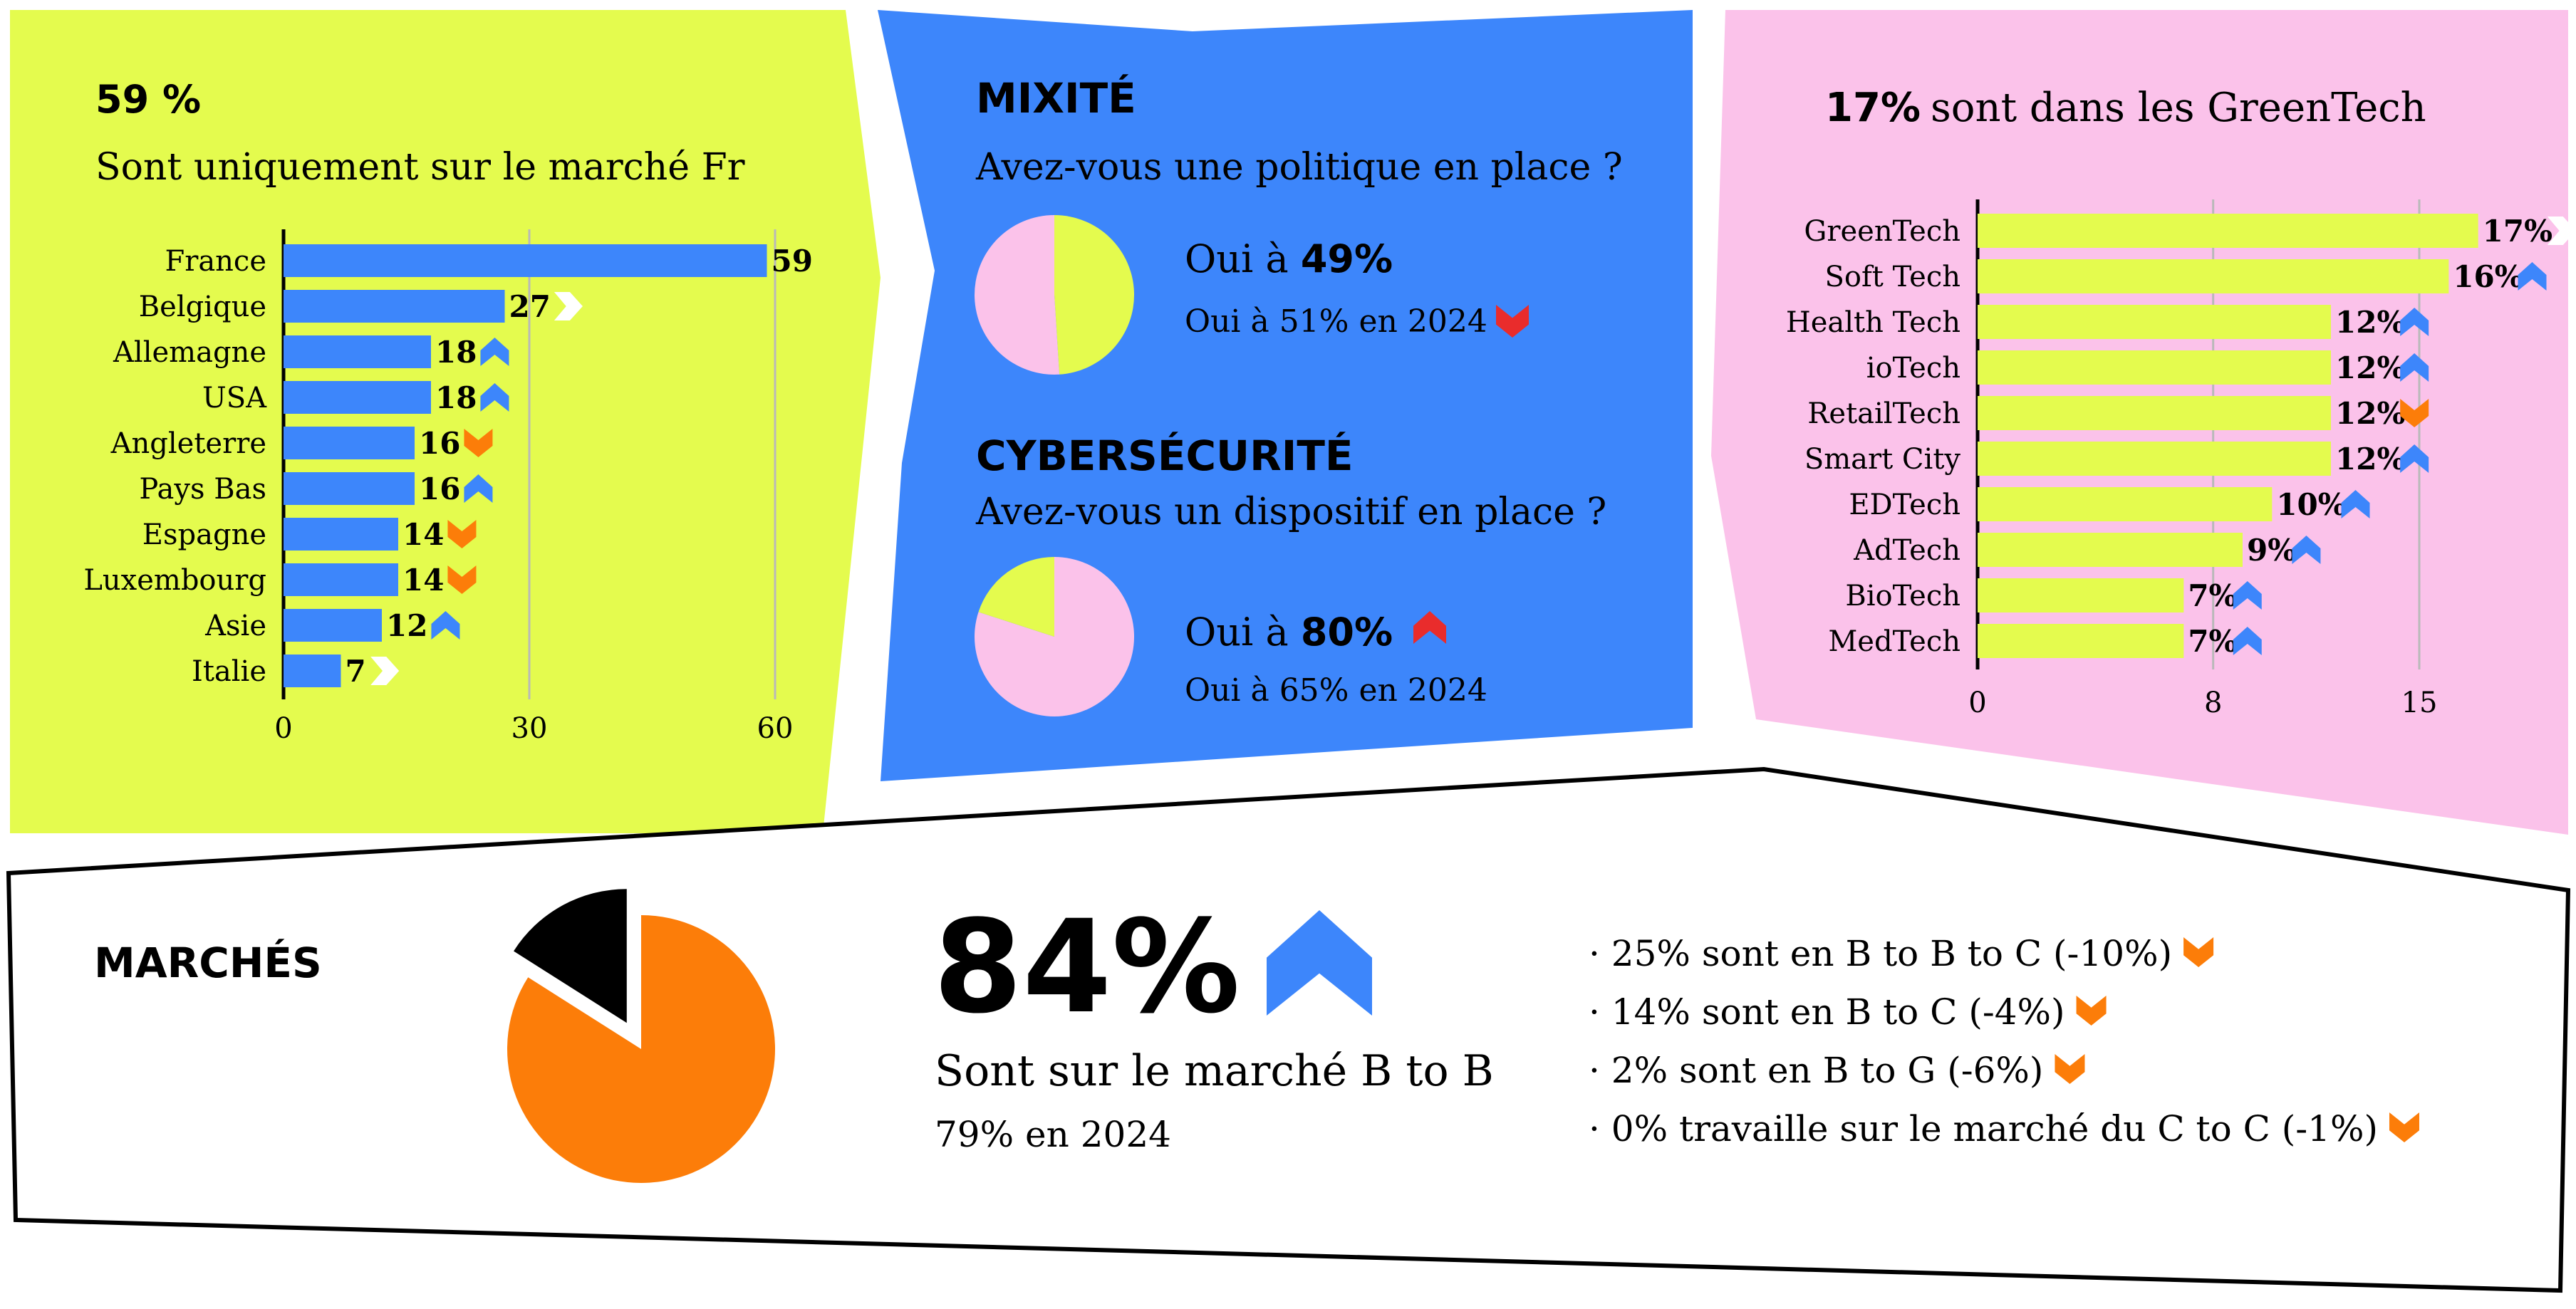  What do you see at coordinates (1873, 108) in the screenshot?
I see `sectors-stat: 17%` at bounding box center [1873, 108].